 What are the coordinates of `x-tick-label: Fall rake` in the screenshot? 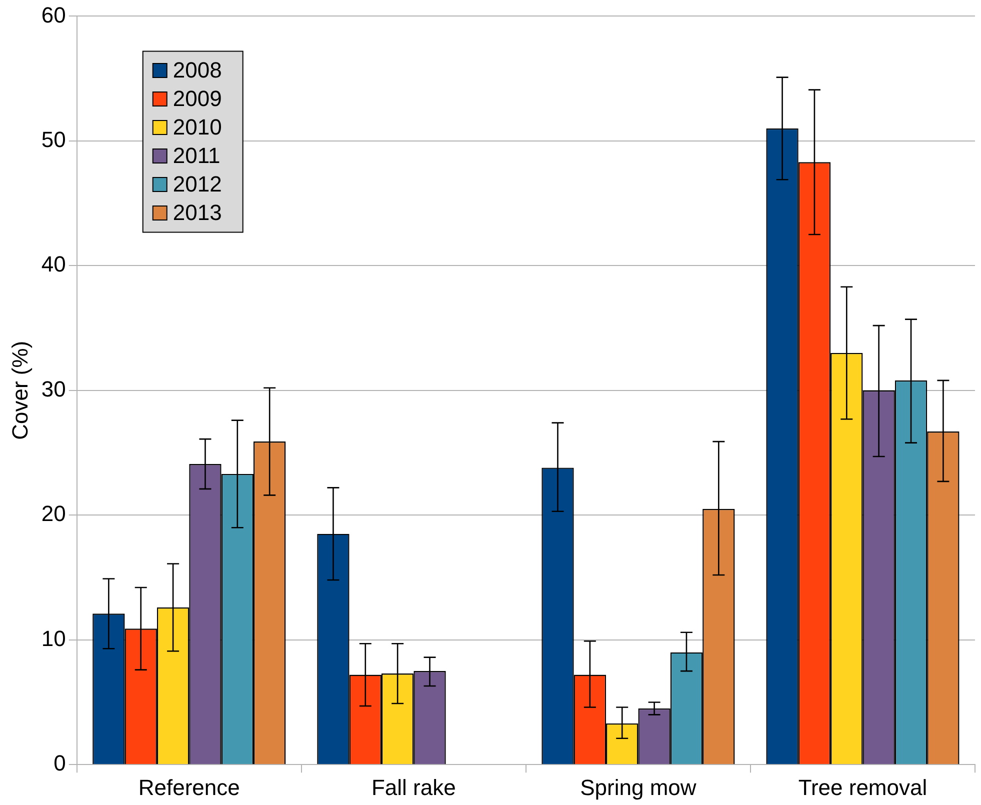 It's located at (413, 787).